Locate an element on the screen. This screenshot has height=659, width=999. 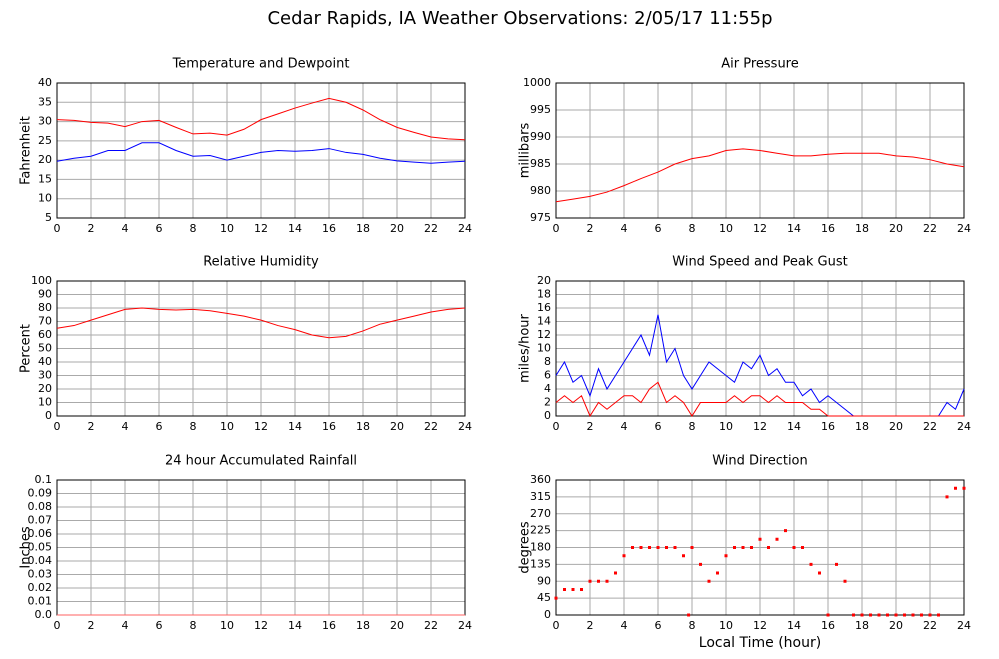
y-tick-label: 0 is located at coordinates (547, 415).